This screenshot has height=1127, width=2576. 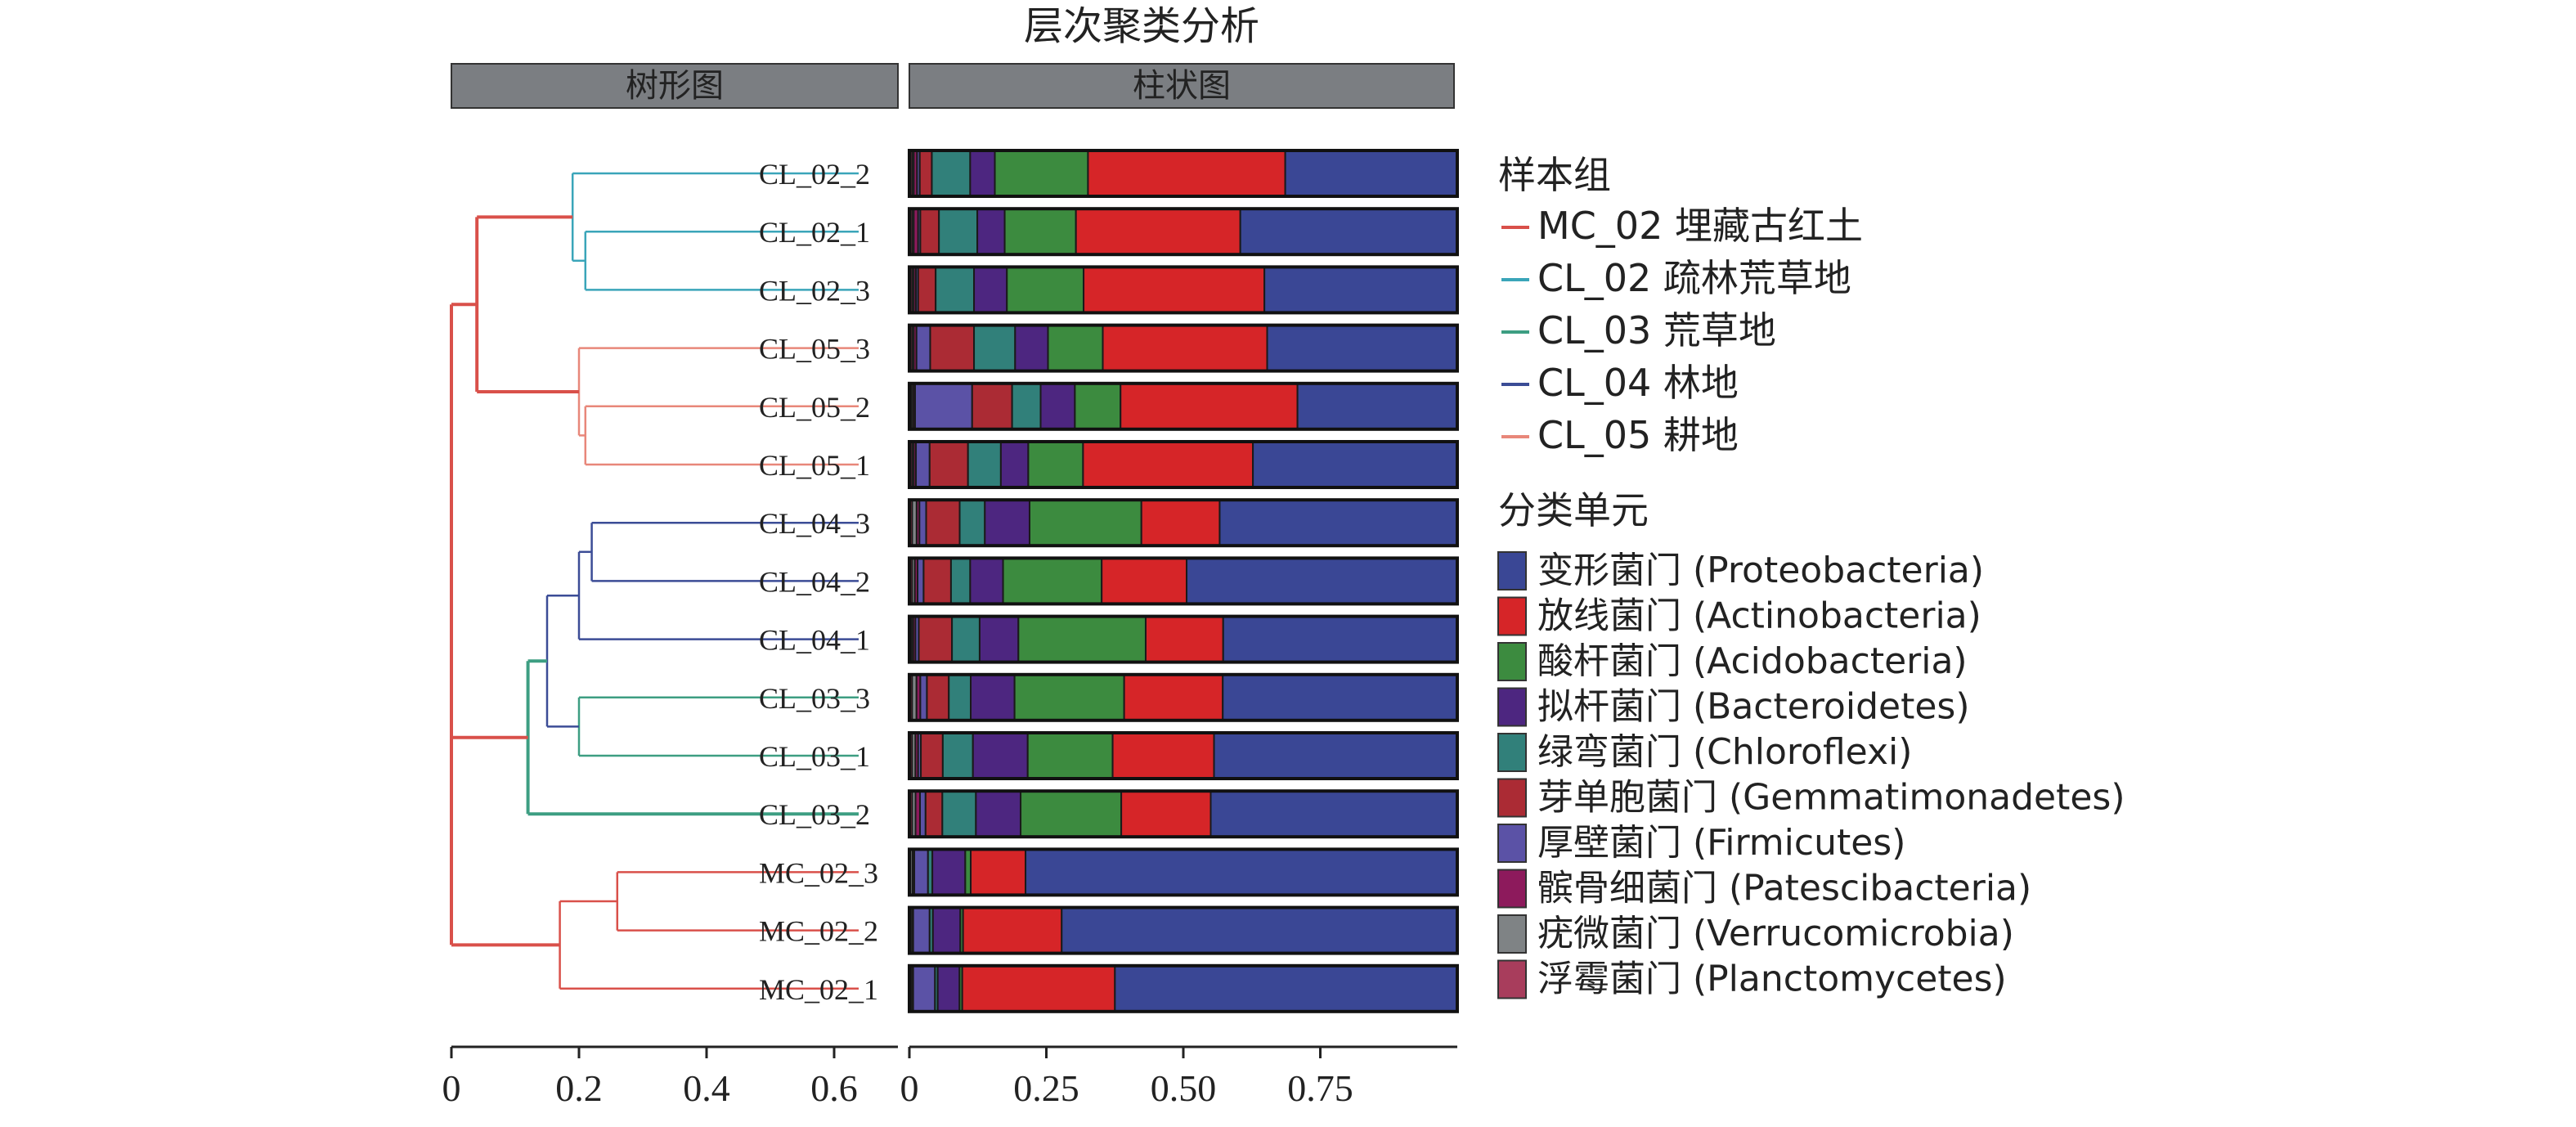 I want to click on legend-taxon-label: 芽单胞菌门 (Gemmatimonadetes), so click(x=1831, y=798).